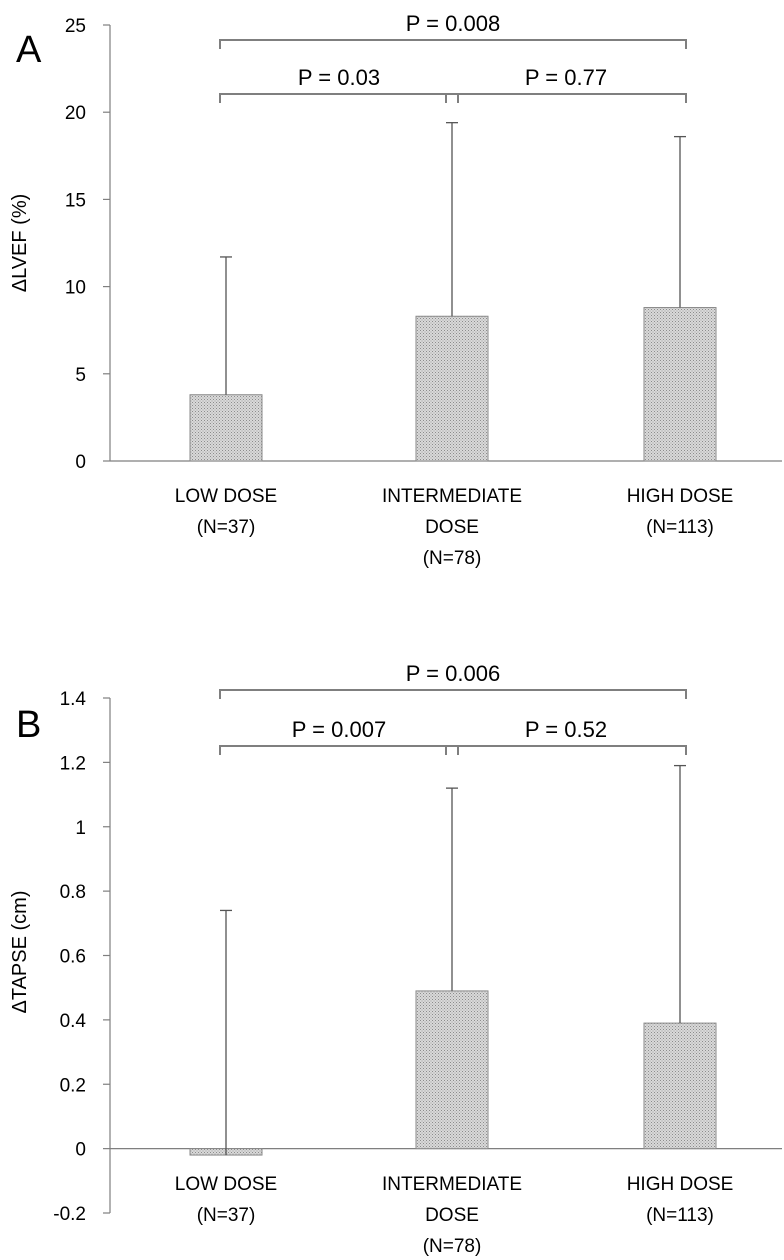  What do you see at coordinates (75, 113) in the screenshot?
I see `y-tick-label: 20` at bounding box center [75, 113].